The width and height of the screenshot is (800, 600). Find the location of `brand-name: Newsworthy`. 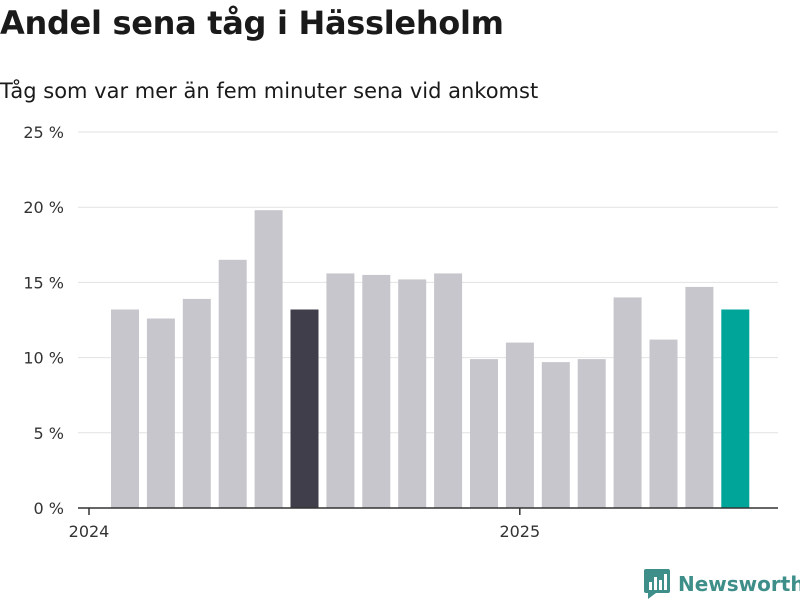

brand-name: Newsworthy is located at coordinates (739, 584).